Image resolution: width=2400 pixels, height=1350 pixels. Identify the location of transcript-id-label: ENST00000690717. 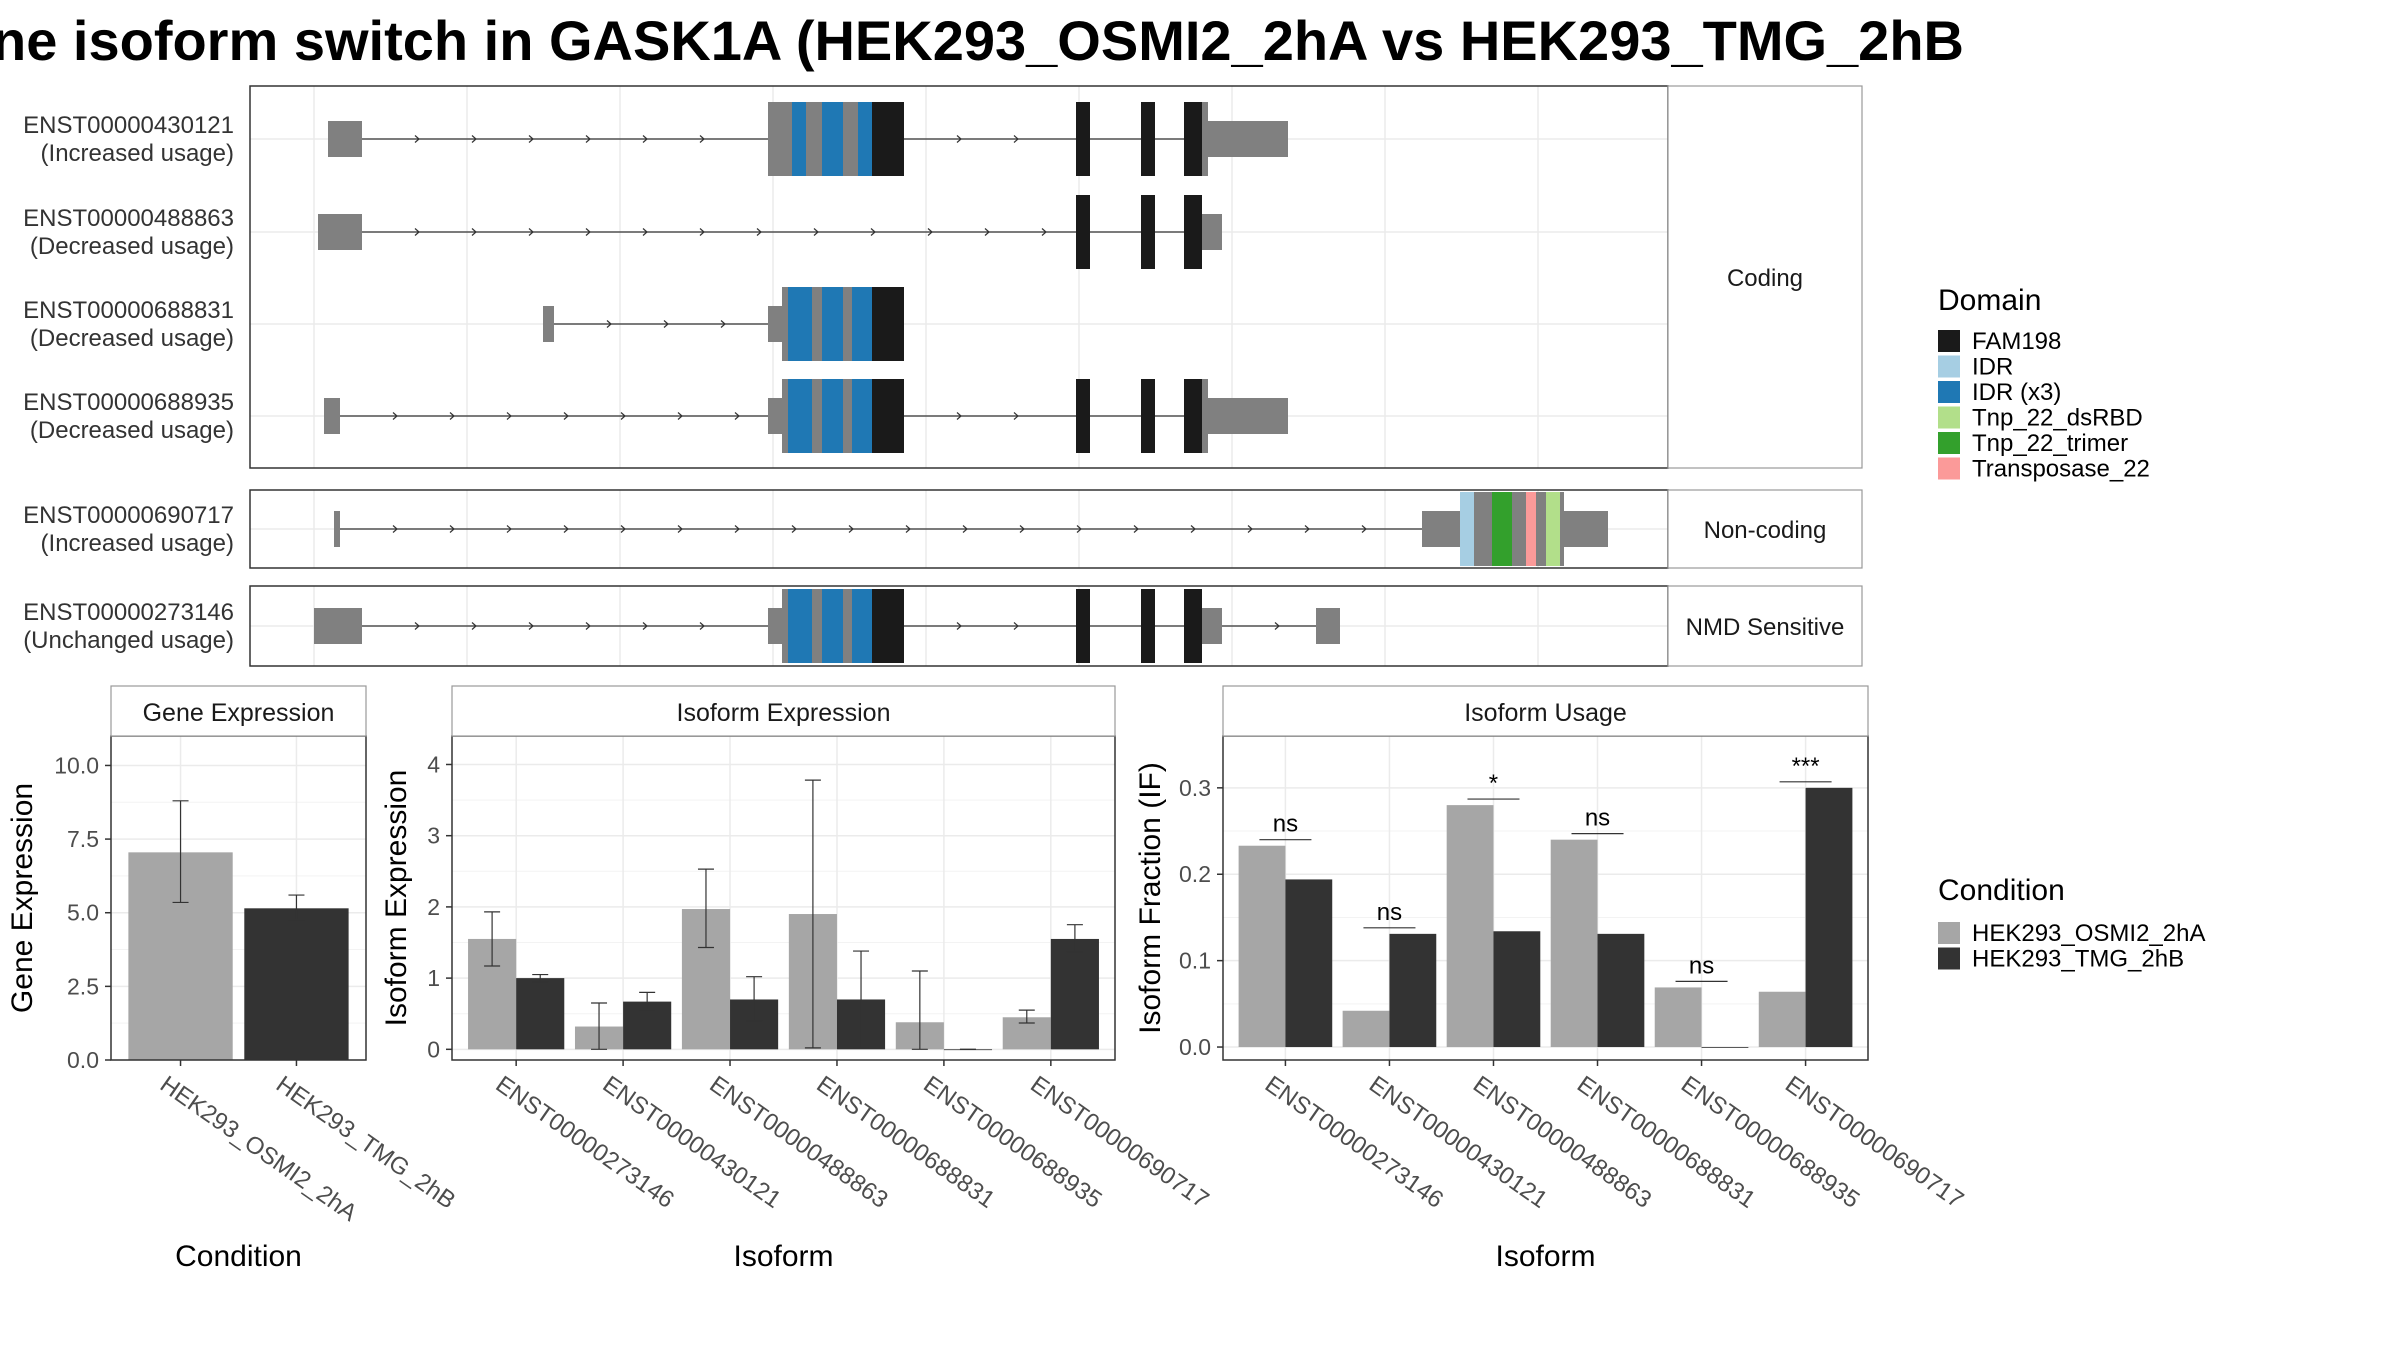
(128, 515).